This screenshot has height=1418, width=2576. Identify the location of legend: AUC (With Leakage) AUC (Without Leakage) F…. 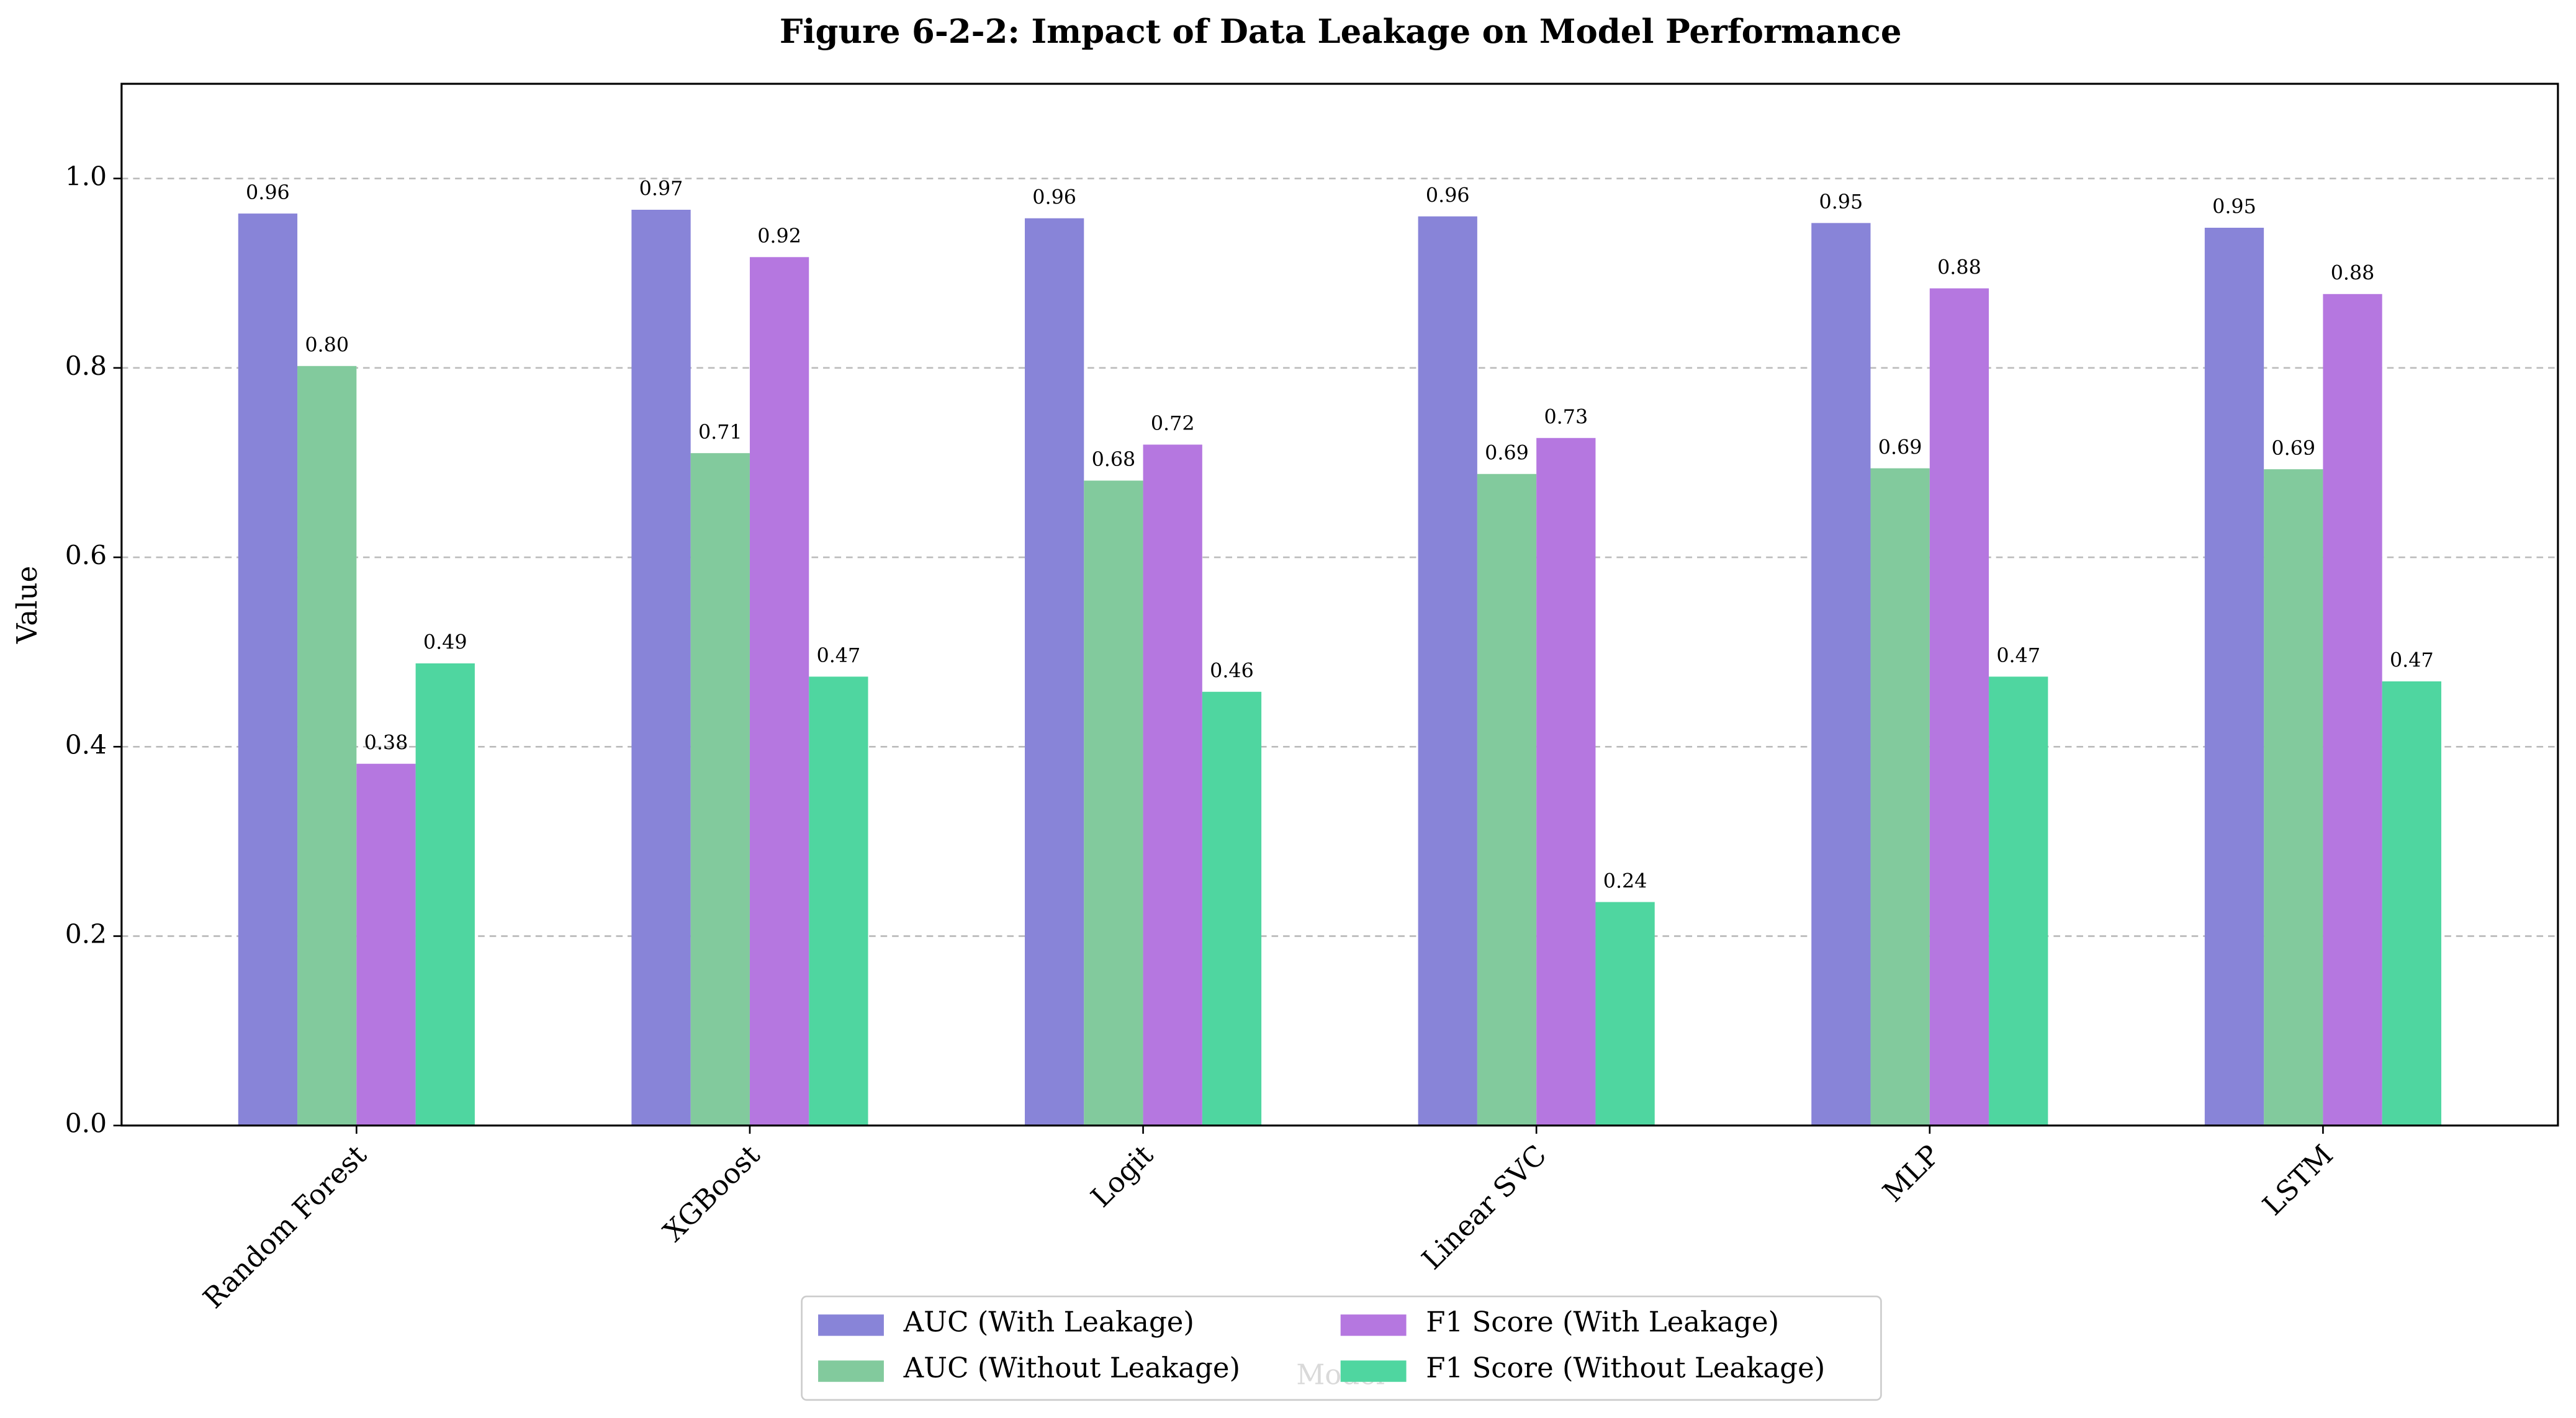
(1341, 1348).